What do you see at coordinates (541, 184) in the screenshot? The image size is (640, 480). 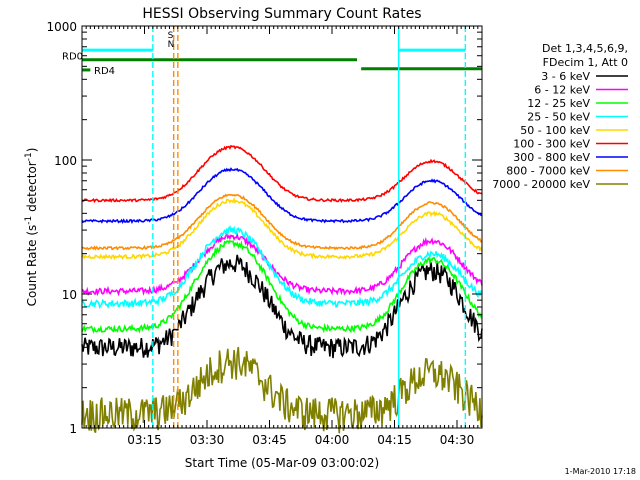 I see `legend-label: 7000 - 20000 keV` at bounding box center [541, 184].